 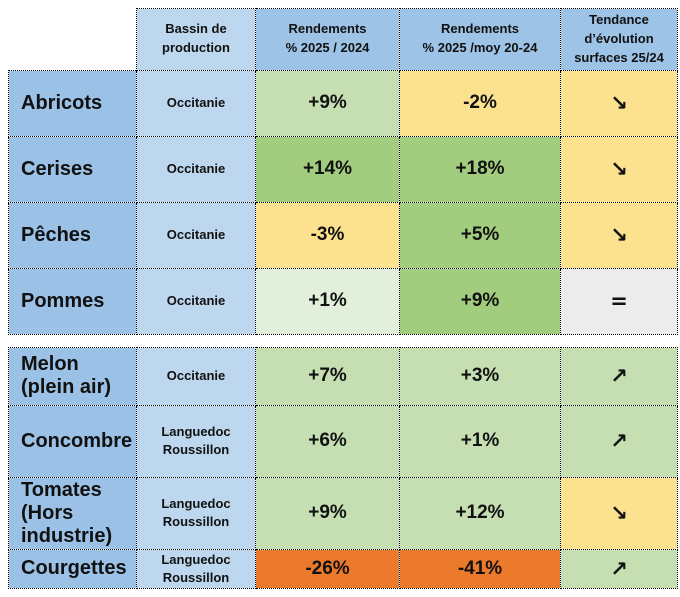 What do you see at coordinates (480, 169) in the screenshot?
I see `yield-vs-avg-20-24-cell: +18%` at bounding box center [480, 169].